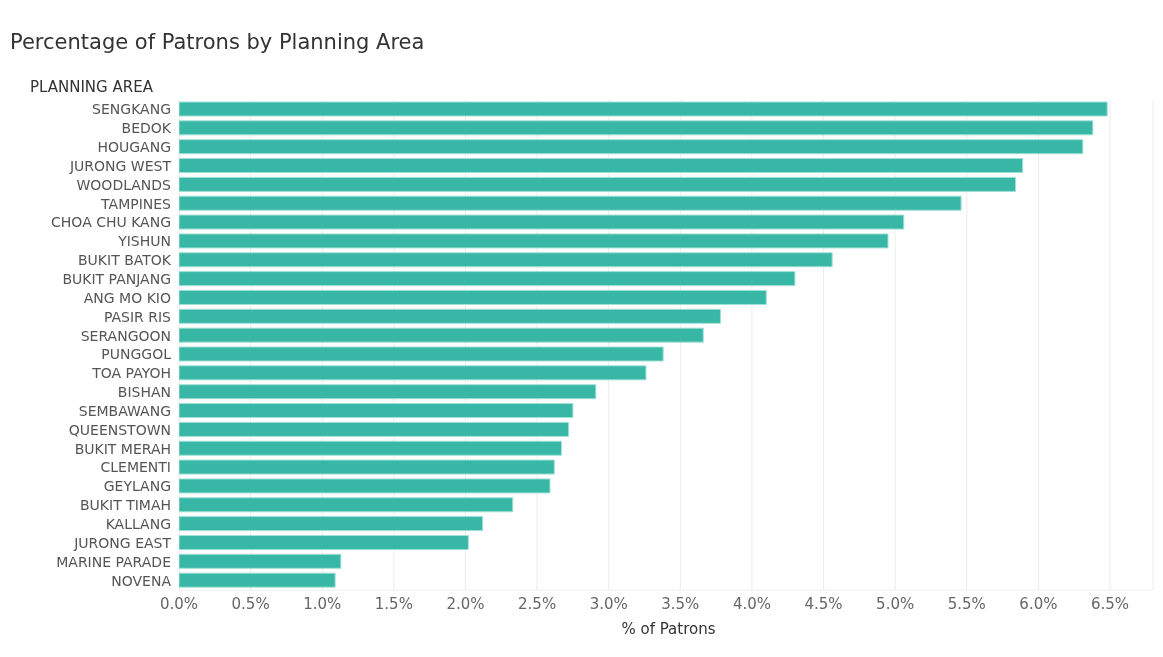 Image resolution: width=1163 pixels, height=657 pixels. Describe the element at coordinates (119, 429) in the screenshot. I see `y-tick-label: QUEENSTOWN` at that location.